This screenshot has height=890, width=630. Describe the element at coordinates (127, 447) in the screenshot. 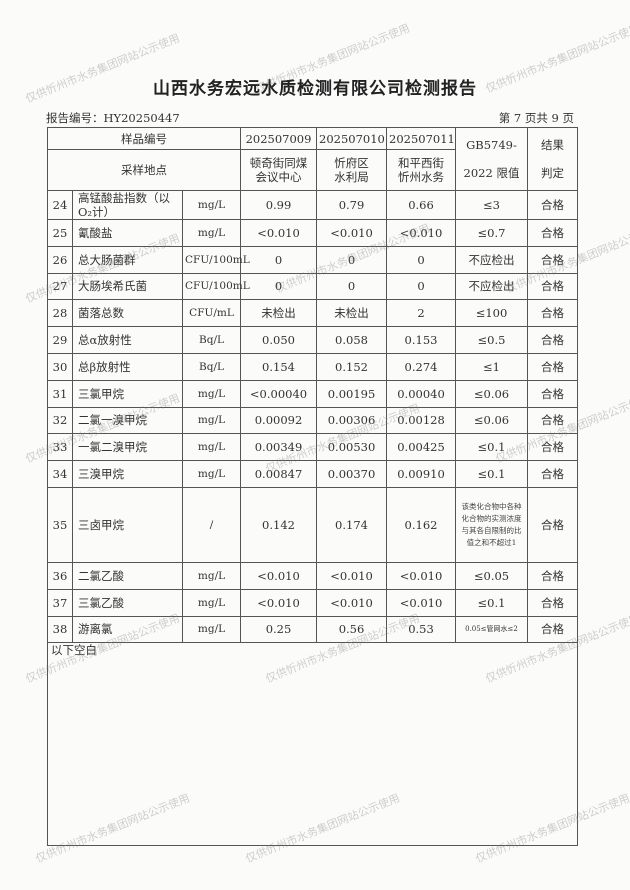

I see `parameter-name: 一氯二溴甲烷` at that location.